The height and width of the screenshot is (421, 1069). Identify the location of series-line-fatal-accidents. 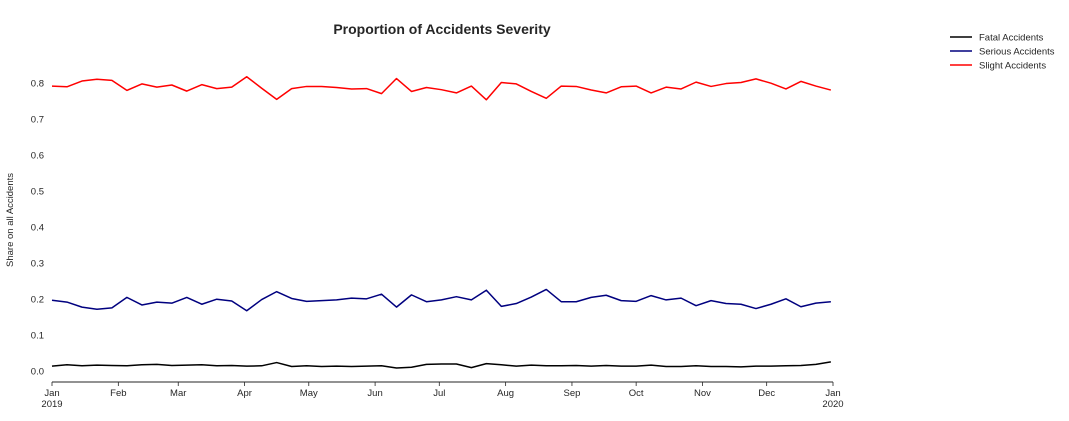
(441, 365).